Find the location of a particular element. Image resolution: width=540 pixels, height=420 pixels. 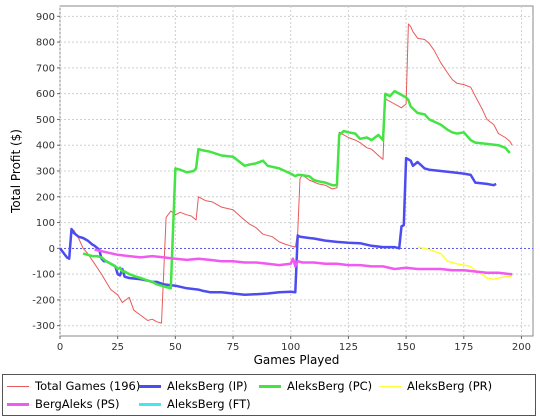

legend-item-aleksberg-pr: AleksBerg (PR) is located at coordinates (435, 386).